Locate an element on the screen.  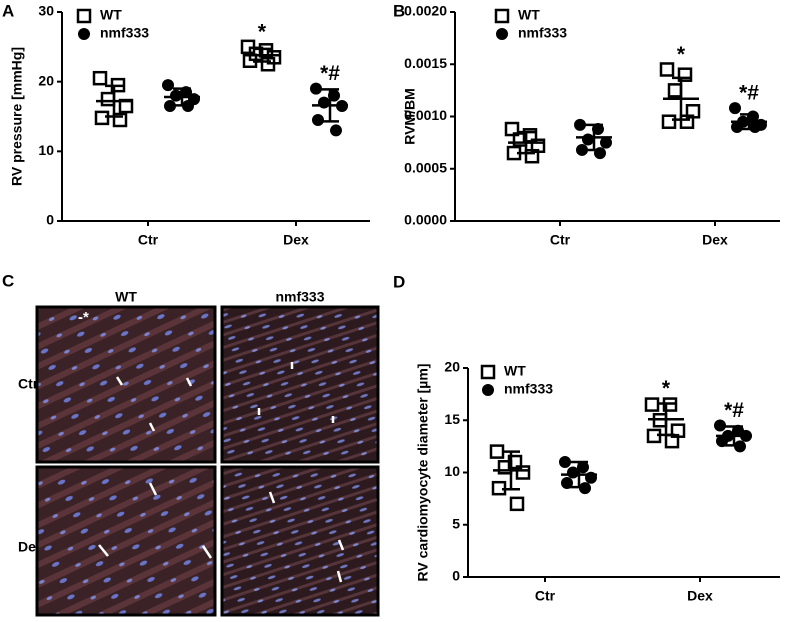
y-tick-label: 0.0020 is located at coordinates (425, 11).